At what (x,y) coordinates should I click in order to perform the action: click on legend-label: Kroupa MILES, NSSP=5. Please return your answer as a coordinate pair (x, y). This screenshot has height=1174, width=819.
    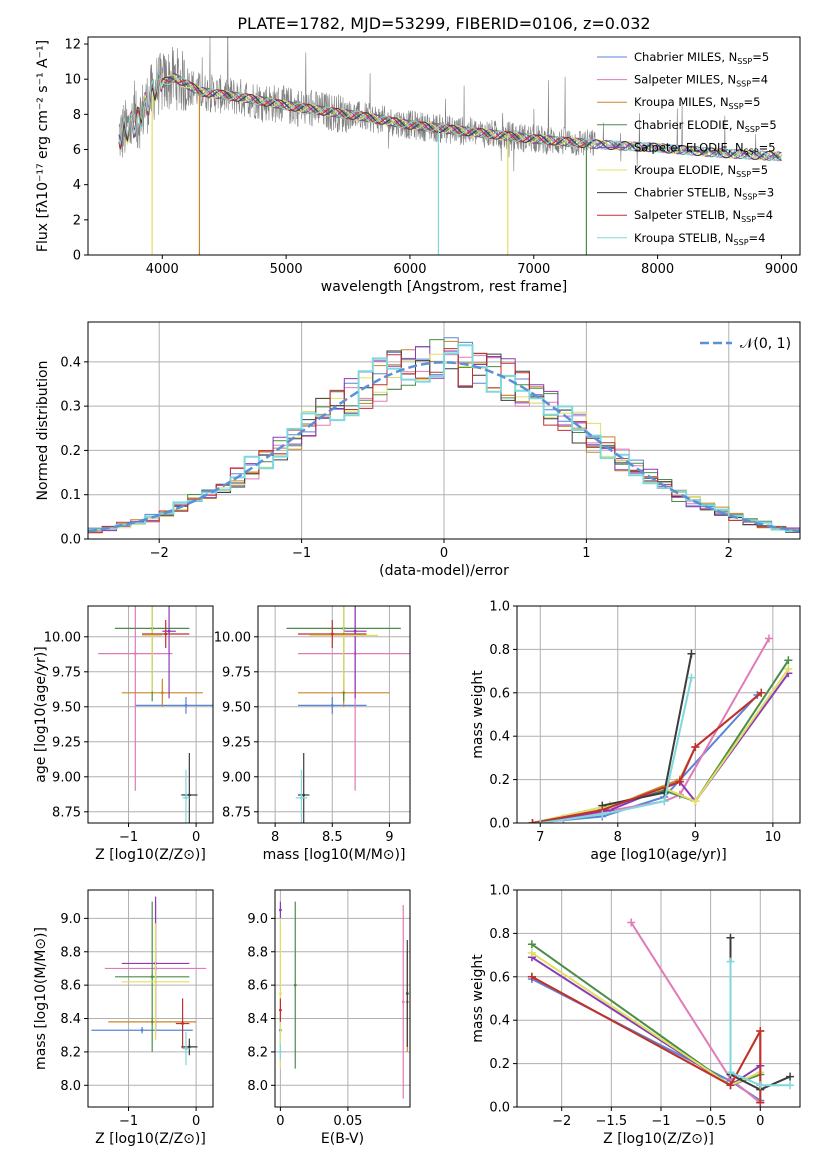
    Looking at the image, I should click on (697, 103).